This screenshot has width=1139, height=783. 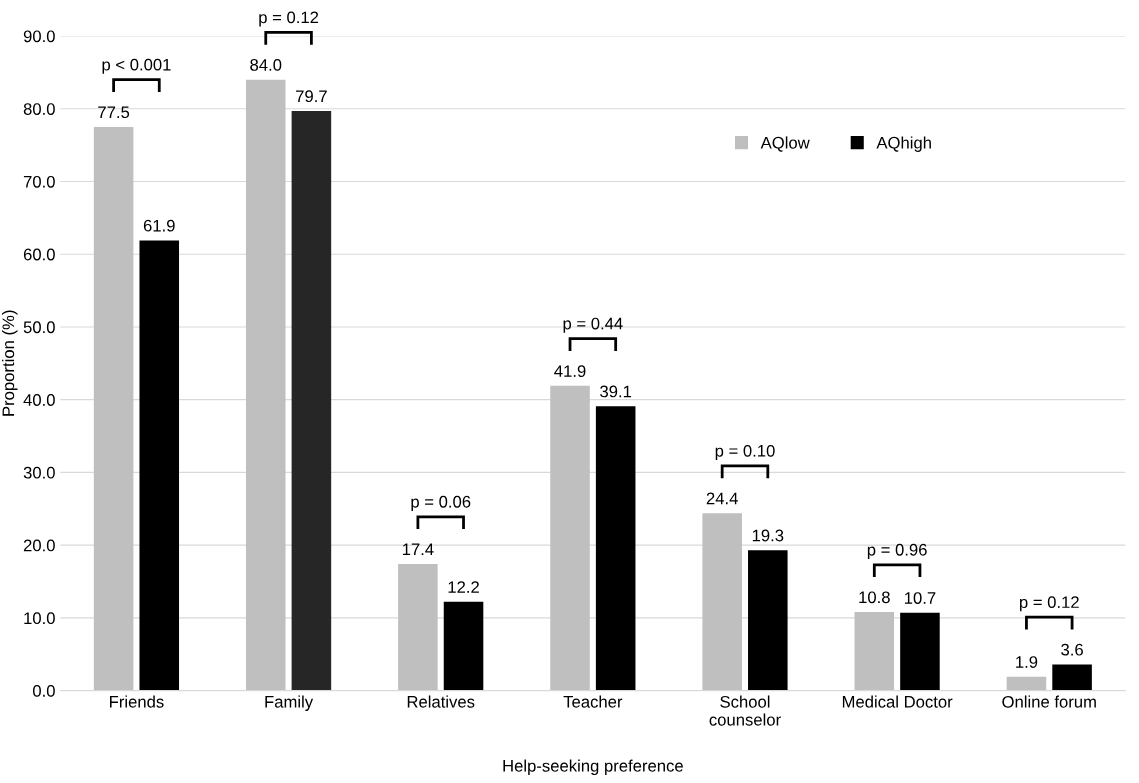 What do you see at coordinates (311, 96) in the screenshot?
I see `data-label: 79.7` at bounding box center [311, 96].